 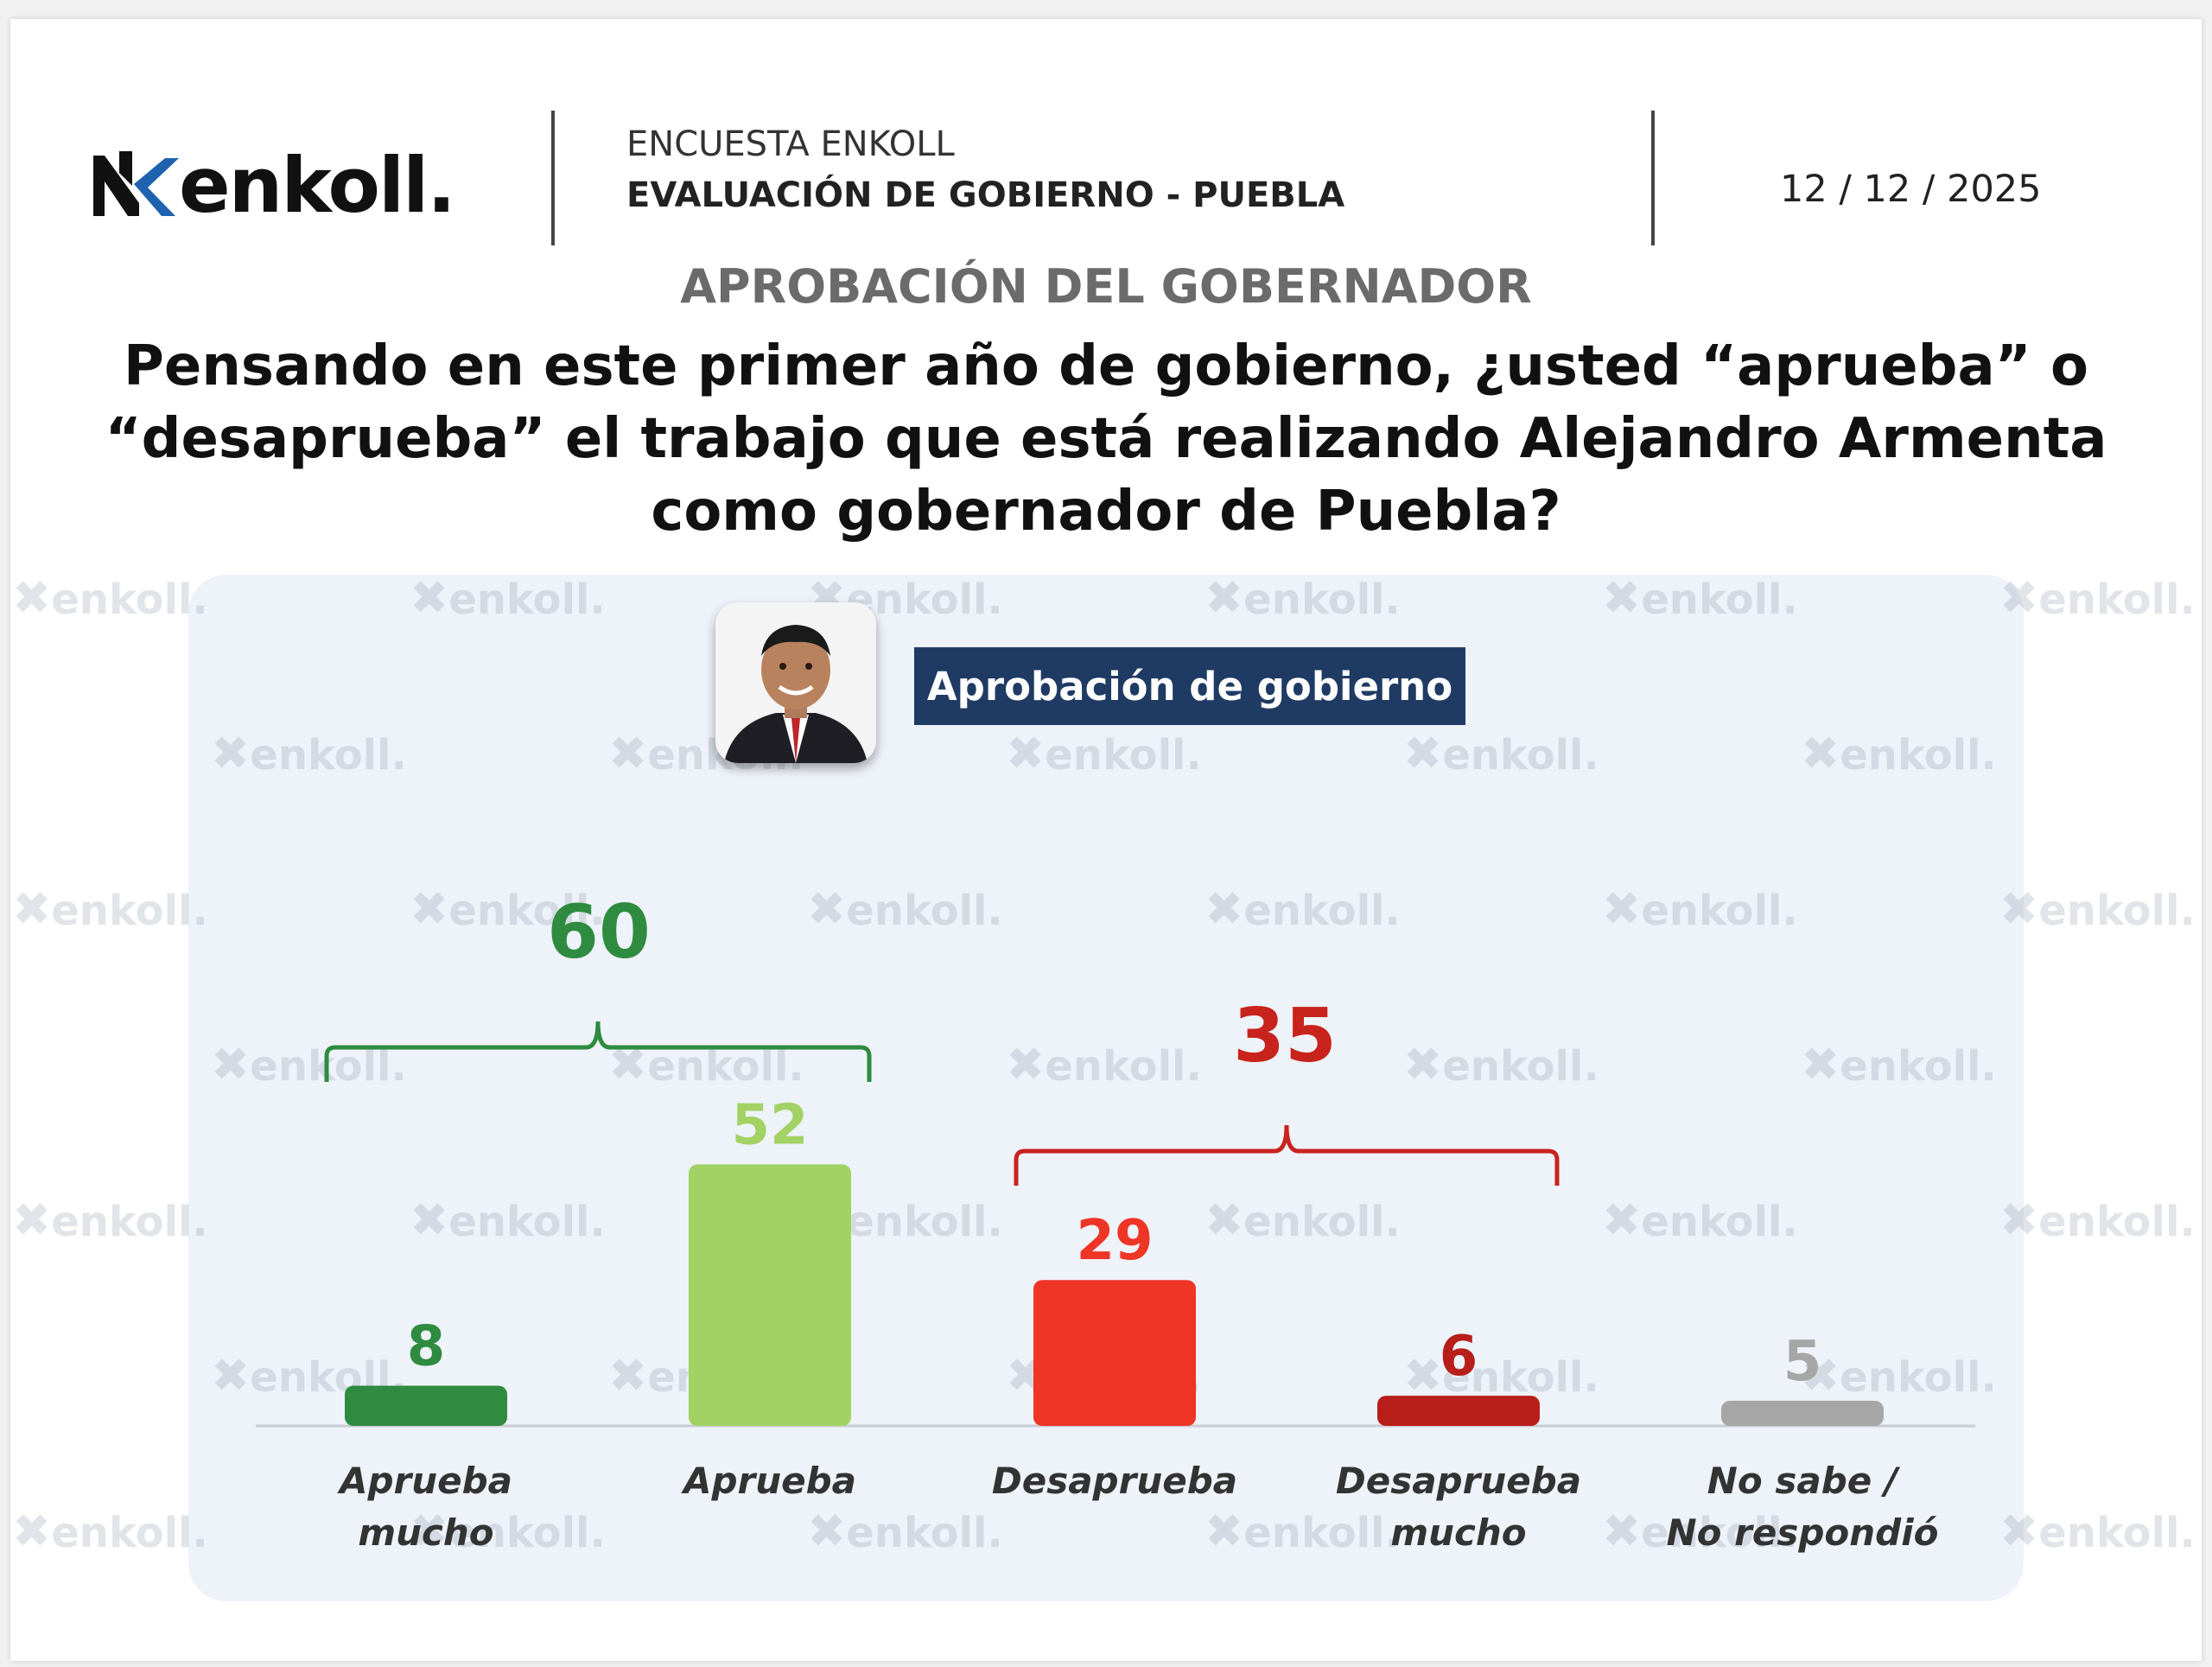 What do you see at coordinates (1653, 178) in the screenshot?
I see `header-divider-right` at bounding box center [1653, 178].